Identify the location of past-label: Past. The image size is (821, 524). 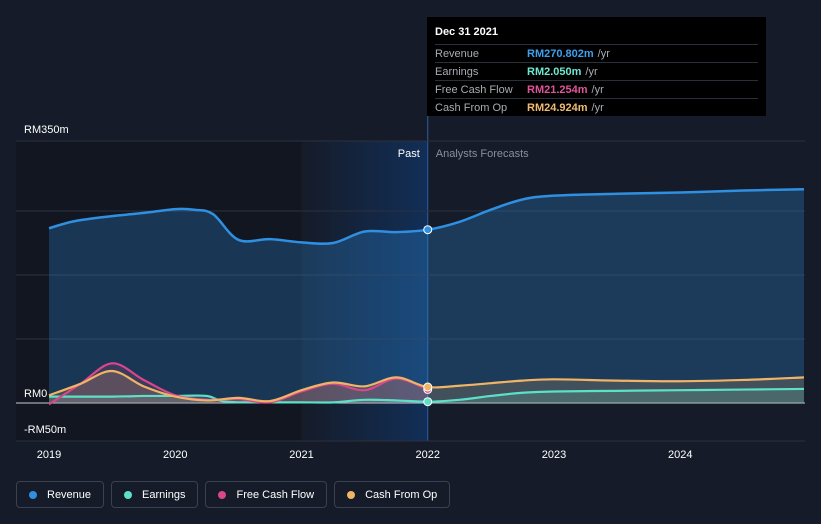
(409, 154).